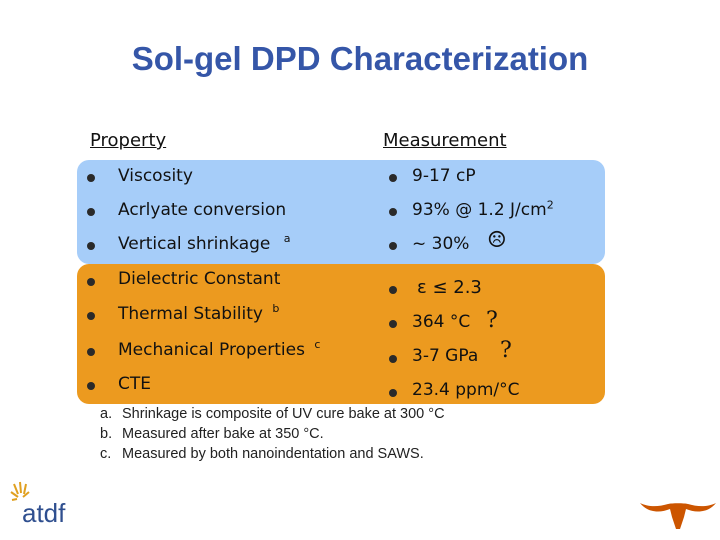 The width and height of the screenshot is (720, 540). Describe the element at coordinates (497, 240) in the screenshot. I see `frown-face-icon: ☹` at that location.